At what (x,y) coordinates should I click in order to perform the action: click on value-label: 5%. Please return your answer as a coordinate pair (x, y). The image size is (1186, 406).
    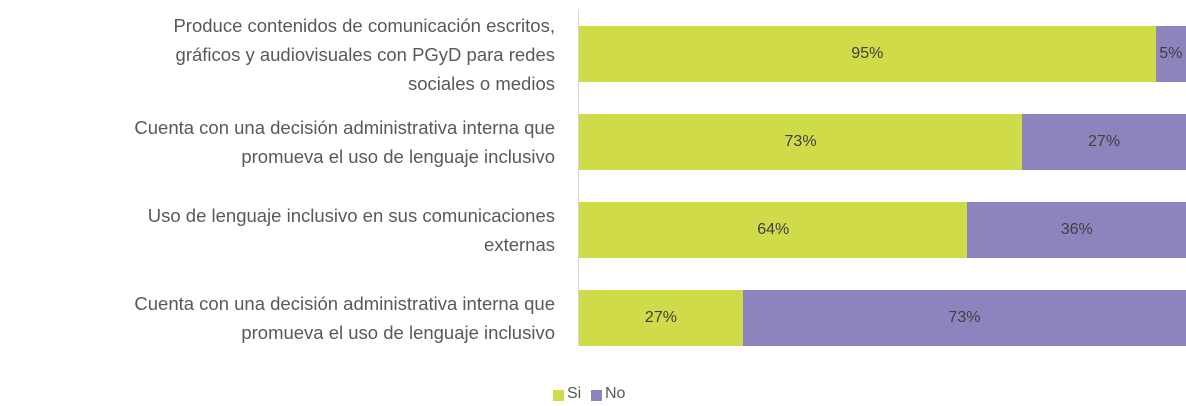
    Looking at the image, I should click on (1171, 53).